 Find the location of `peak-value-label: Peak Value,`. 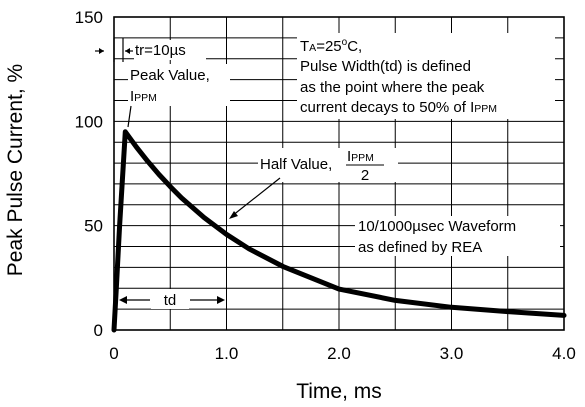

peak-value-label: Peak Value, is located at coordinates (170, 75).